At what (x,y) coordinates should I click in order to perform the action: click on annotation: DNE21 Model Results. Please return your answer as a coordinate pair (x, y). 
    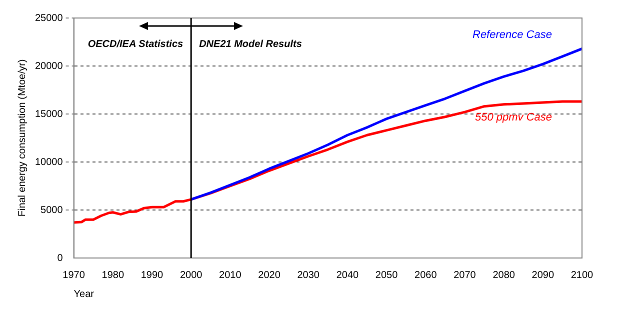
    Looking at the image, I should click on (250, 44).